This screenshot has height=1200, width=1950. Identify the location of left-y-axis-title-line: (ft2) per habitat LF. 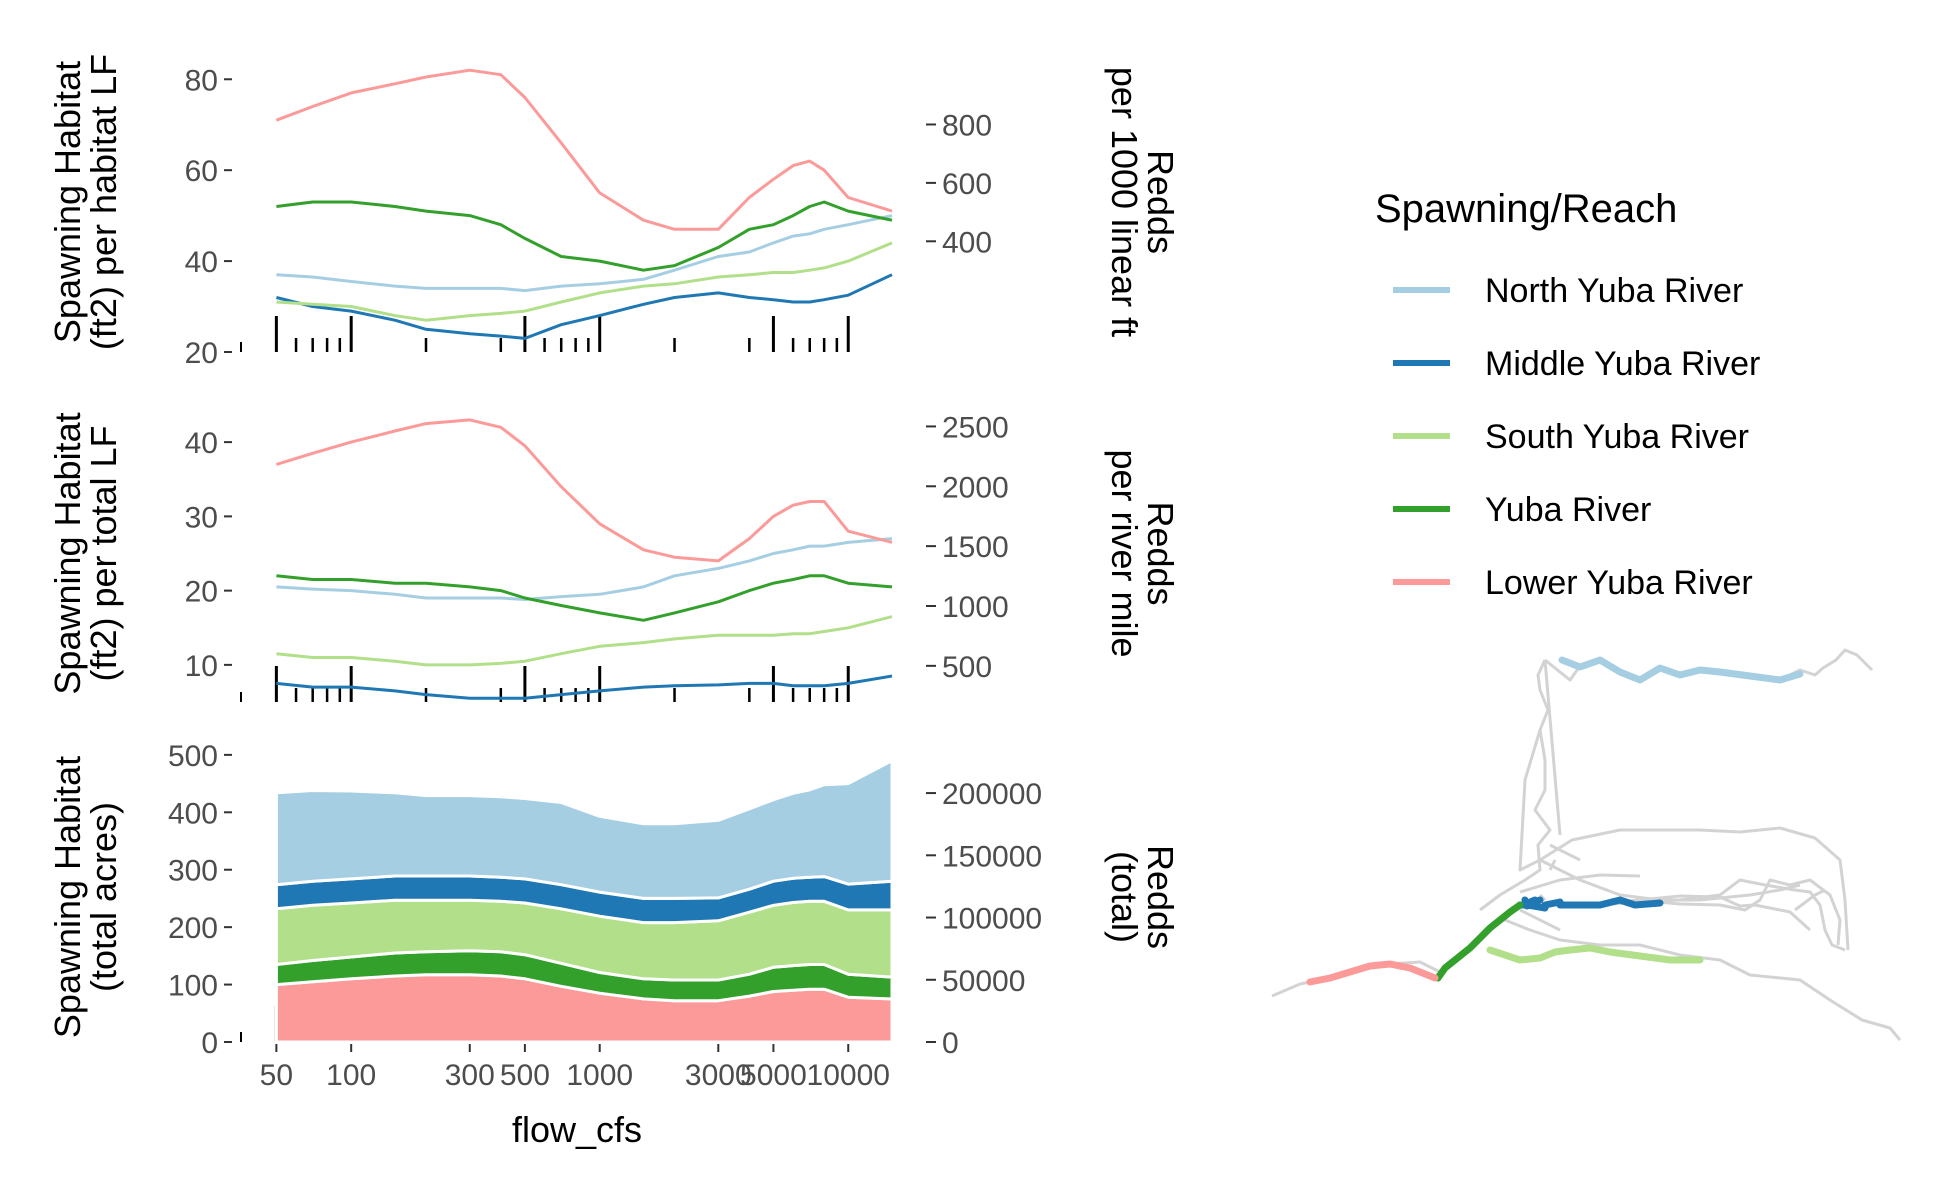
(103, 202).